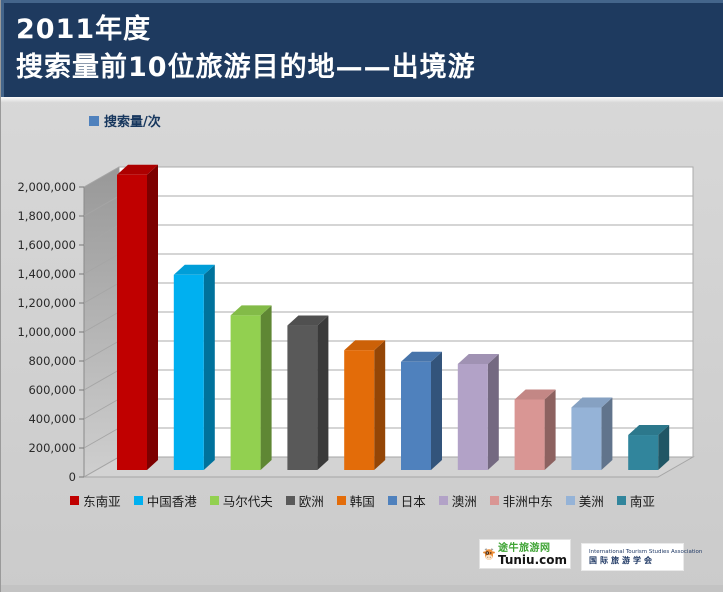 This screenshot has height=592, width=723. Describe the element at coordinates (46, 216) in the screenshot. I see `y-tick-label: 1,800,000` at that location.